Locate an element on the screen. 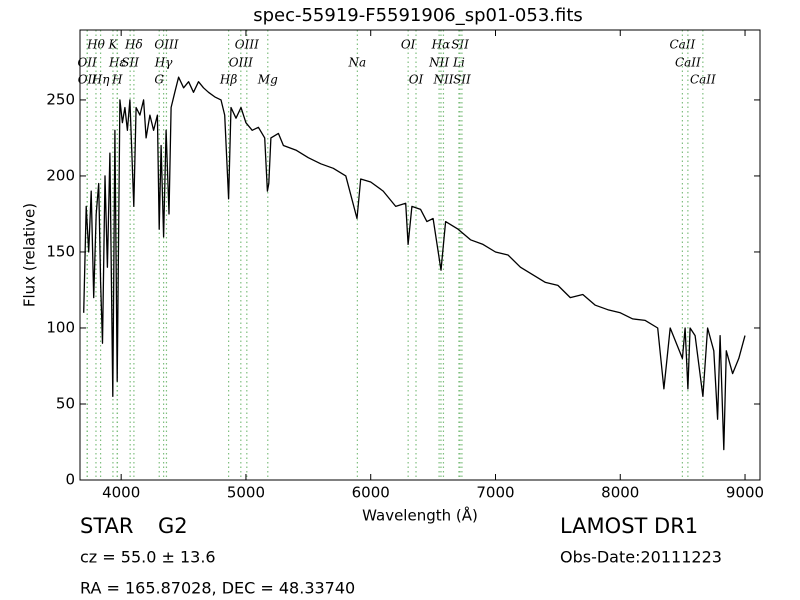 This screenshot has width=800, height=600. y-tick-label: 100 is located at coordinates (60, 327).